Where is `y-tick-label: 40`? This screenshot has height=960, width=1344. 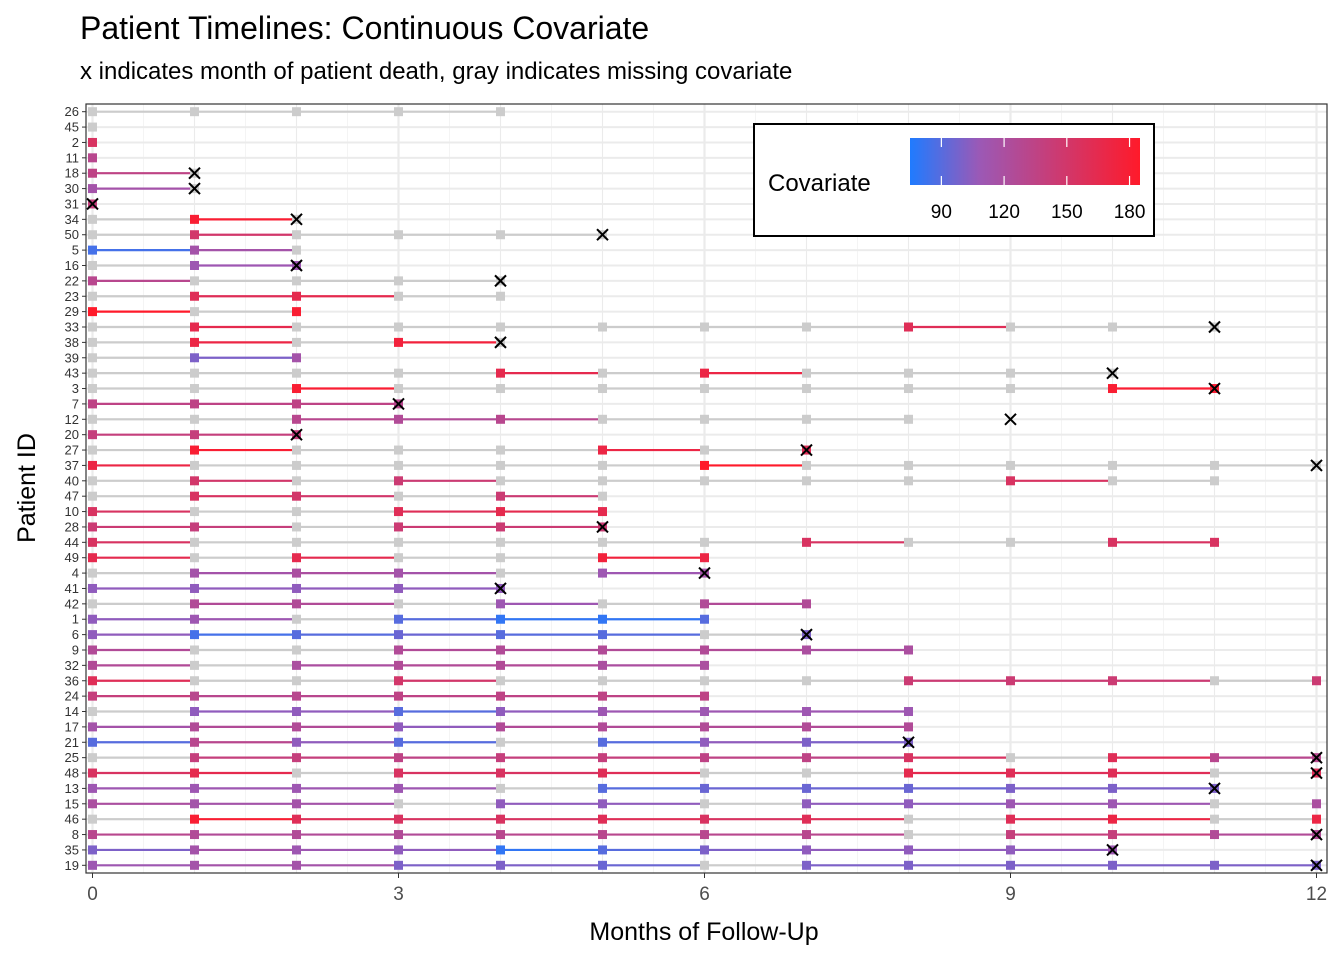
y-tick-label: 40 is located at coordinates (72, 480).